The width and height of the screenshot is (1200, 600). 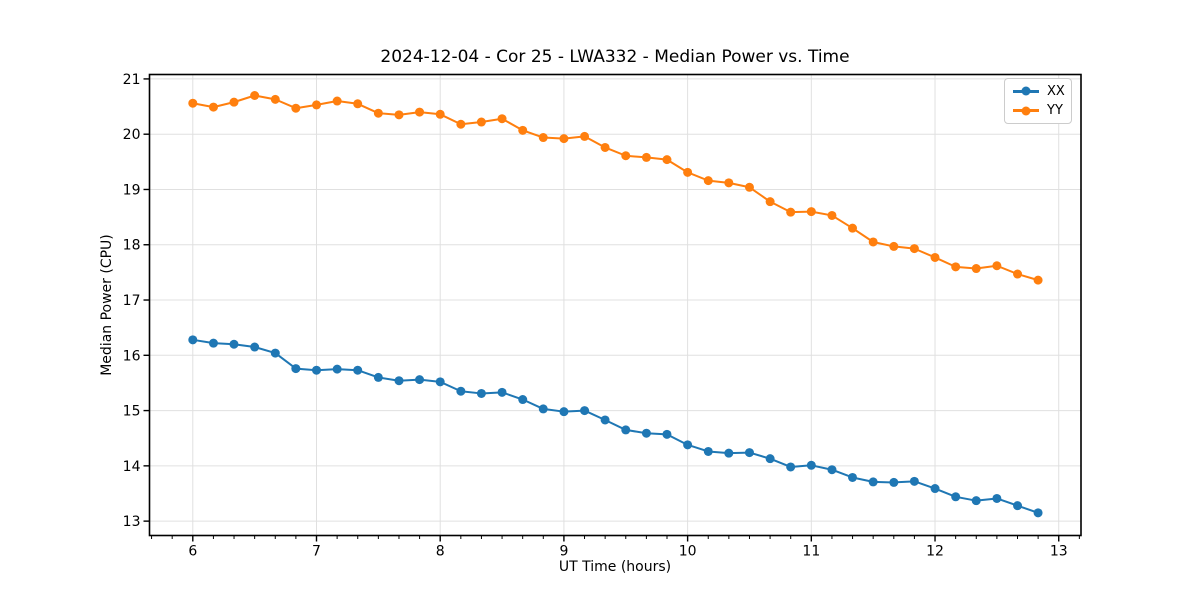 What do you see at coordinates (132, 80) in the screenshot?
I see `y-tick-label: 21` at bounding box center [132, 80].